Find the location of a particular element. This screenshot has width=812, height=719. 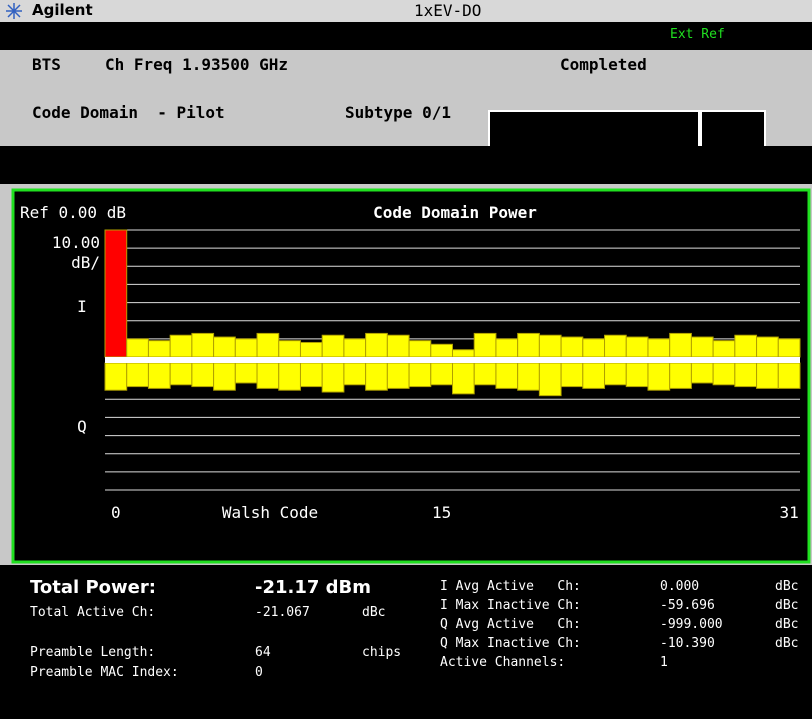

result-label: Total Active Ch: is located at coordinates (93, 612).